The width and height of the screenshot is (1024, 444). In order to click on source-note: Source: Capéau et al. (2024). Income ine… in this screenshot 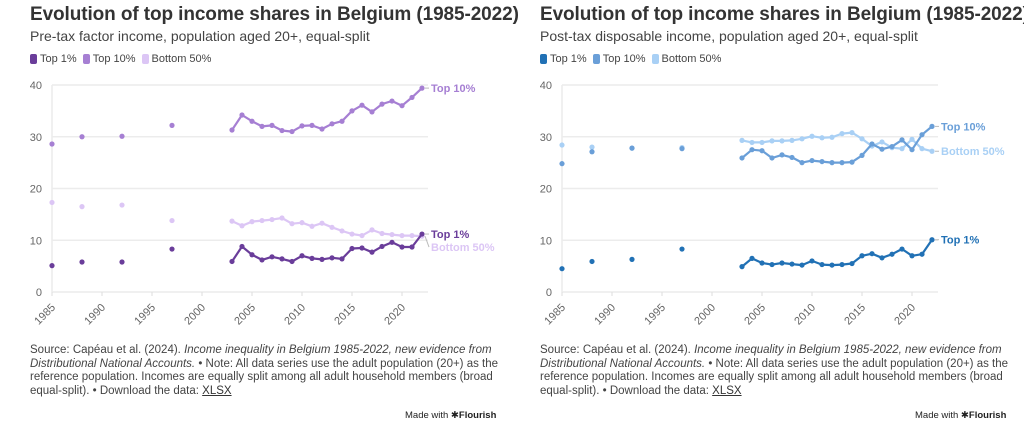, I will do `click(265, 371)`.